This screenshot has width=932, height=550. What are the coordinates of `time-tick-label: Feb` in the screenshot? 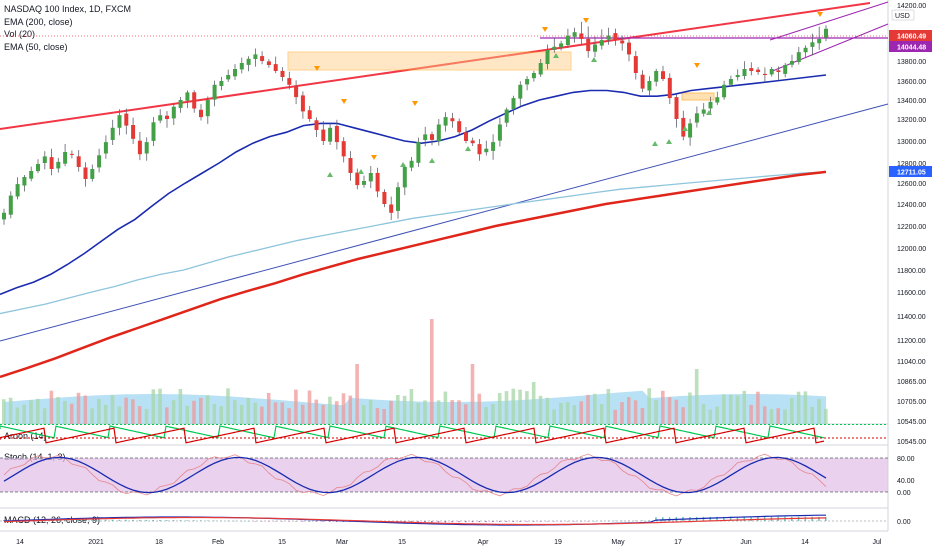 It's located at (218, 542).